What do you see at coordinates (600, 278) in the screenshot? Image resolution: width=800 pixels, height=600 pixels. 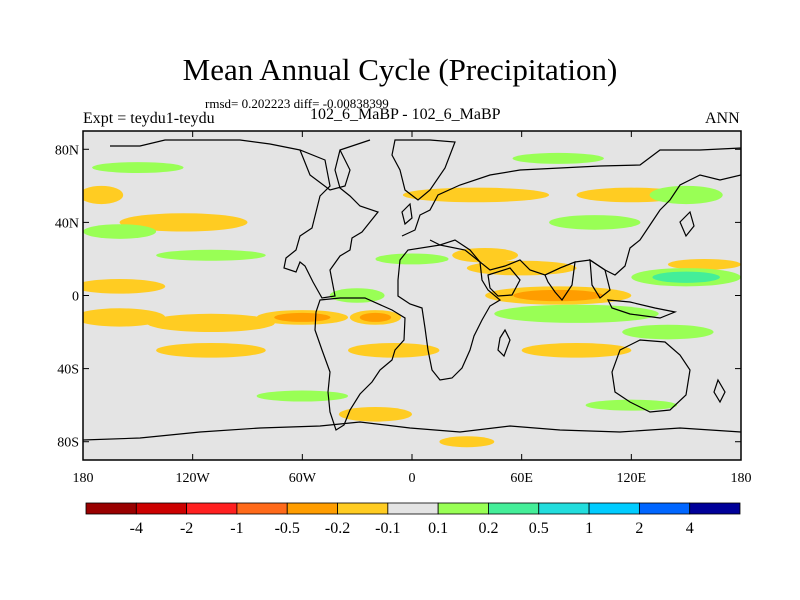 I see `coastline-southeast-asia` at bounding box center [600, 278].